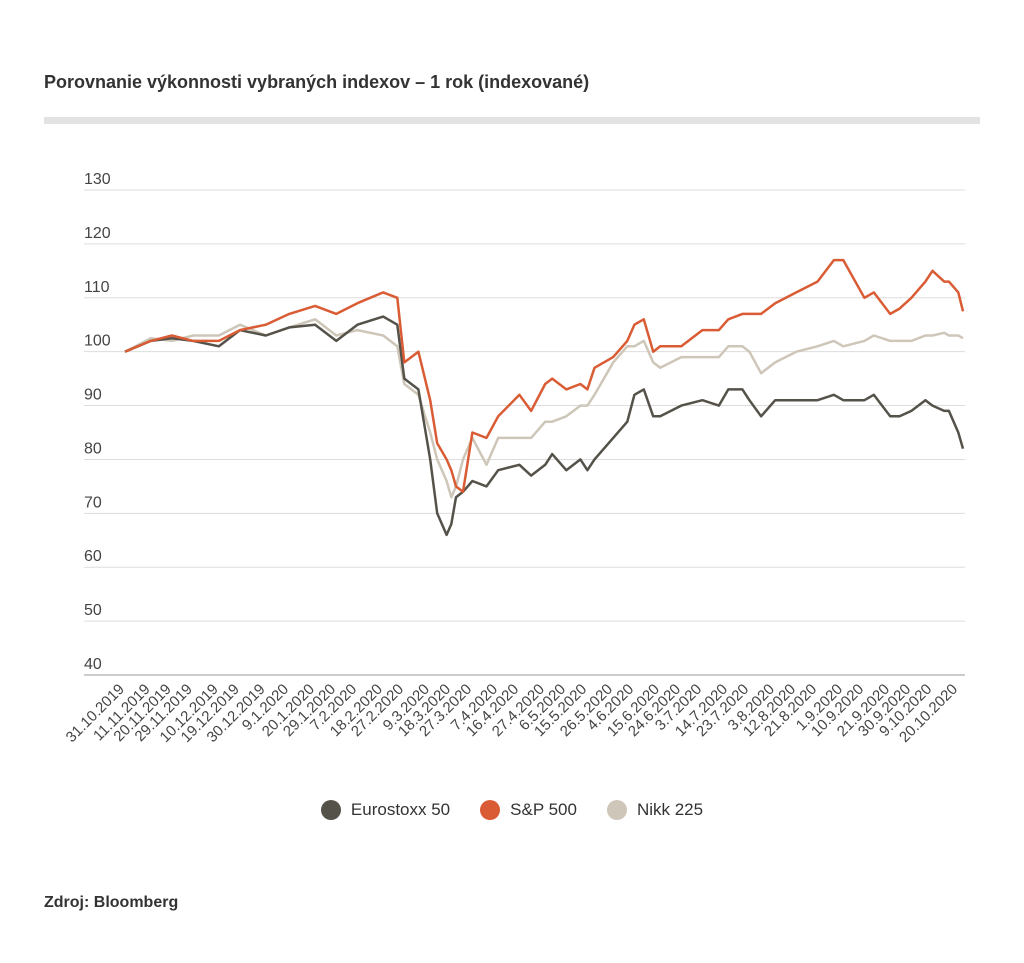  I want to click on y-tick-label: 50, so click(93, 610).